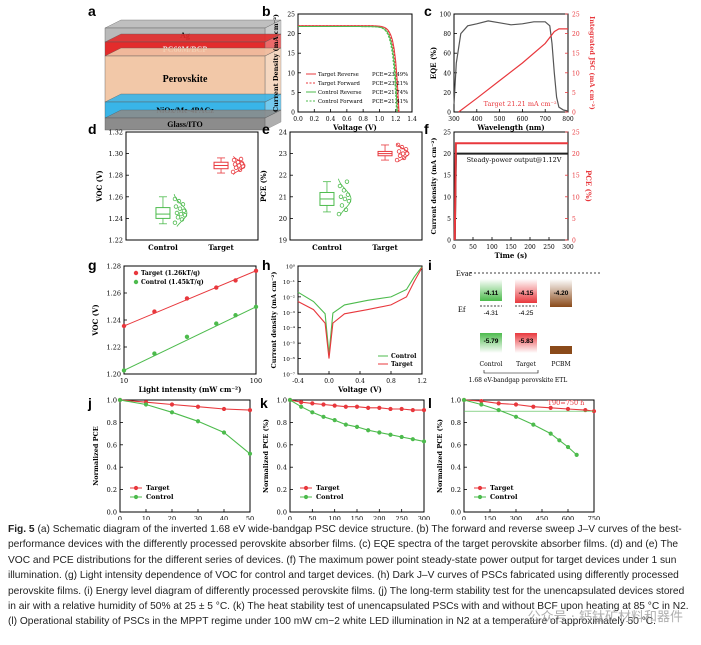 The height and width of the screenshot is (645, 701). What do you see at coordinates (511, 372) in the screenshot?
I see `bracket-line` at bounding box center [511, 372].